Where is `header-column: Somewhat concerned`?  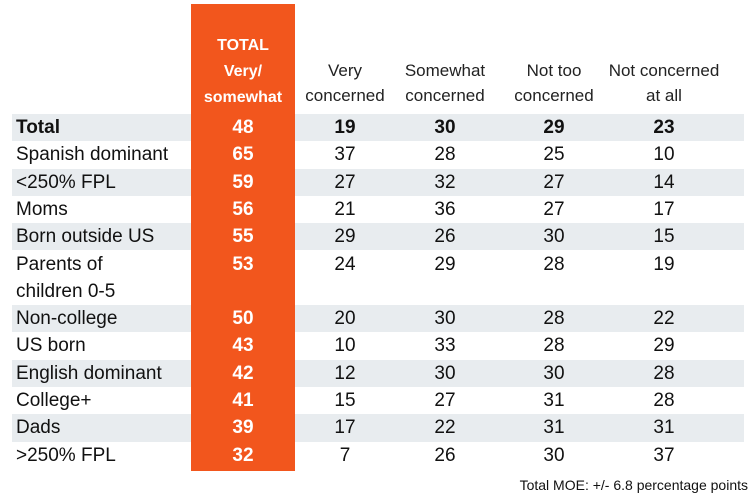
header-column: Somewhat concerned is located at coordinates (445, 83).